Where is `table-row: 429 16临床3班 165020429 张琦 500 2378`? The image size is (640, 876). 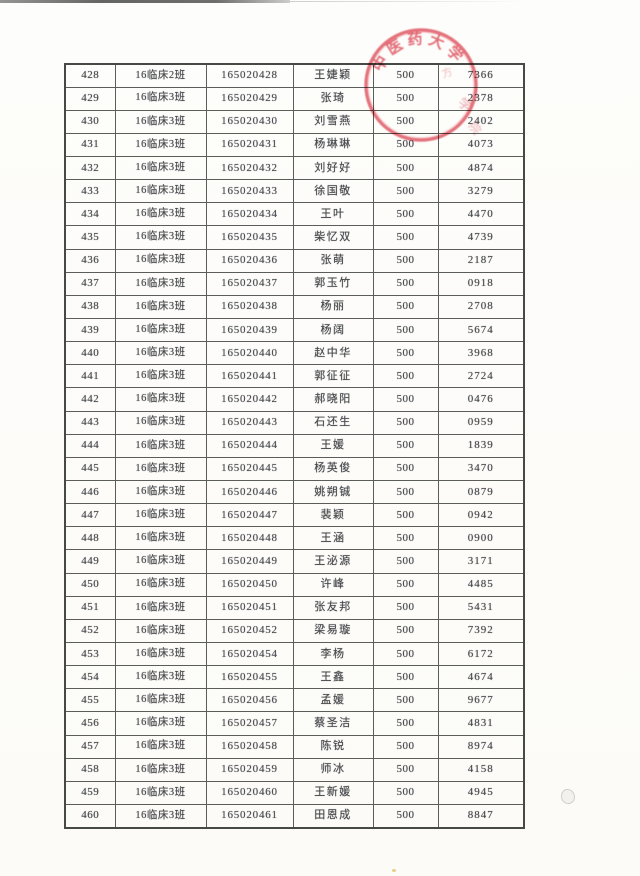 table-row: 429 16临床3班 165020429 张琦 500 2378 is located at coordinates (294, 98).